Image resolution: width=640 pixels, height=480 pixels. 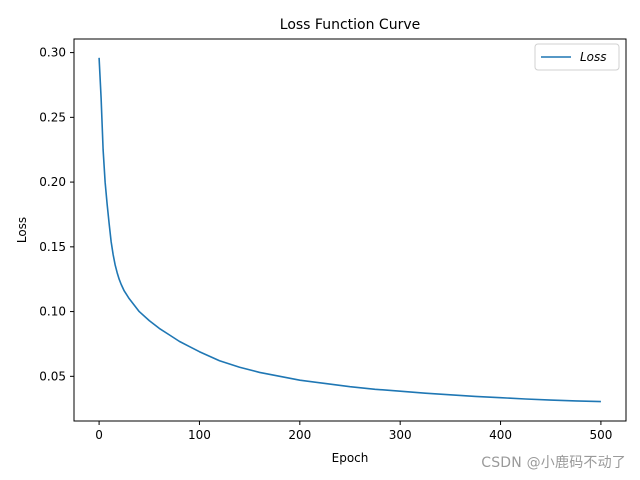 I want to click on y-tick-label: 0.05, so click(x=52, y=376).